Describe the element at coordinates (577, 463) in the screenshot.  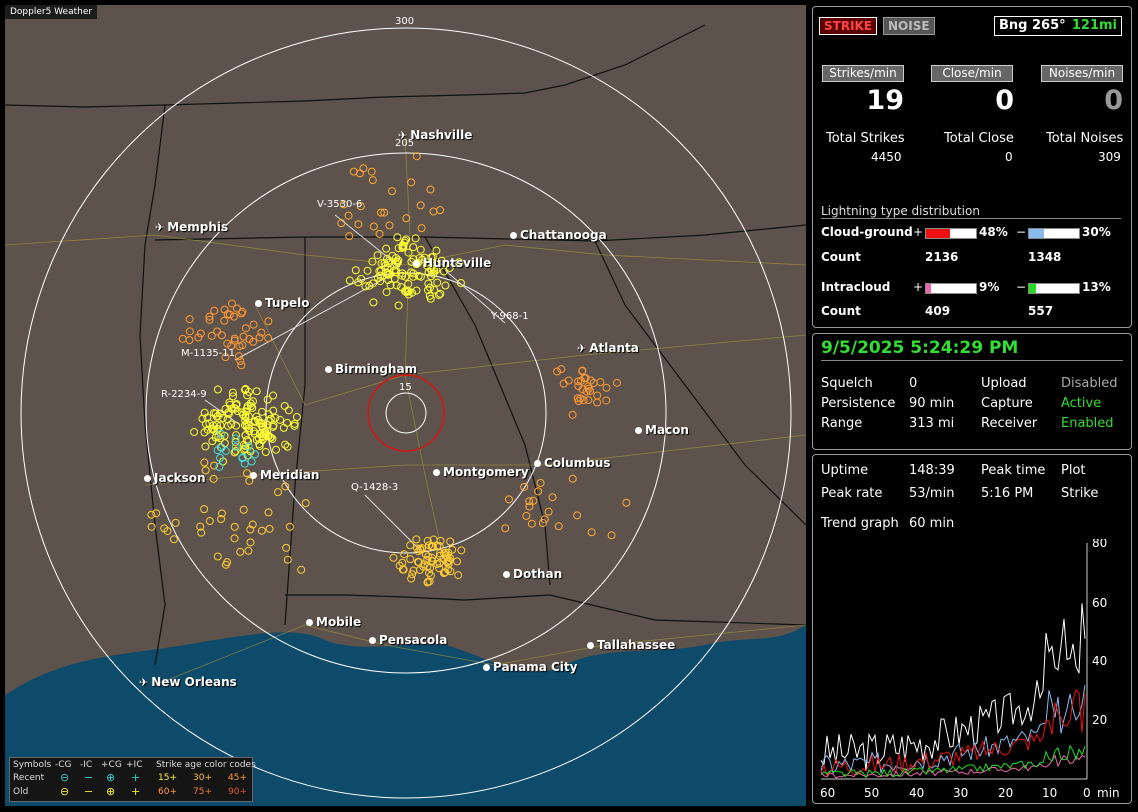
I see `city-name: Columbus` at that location.